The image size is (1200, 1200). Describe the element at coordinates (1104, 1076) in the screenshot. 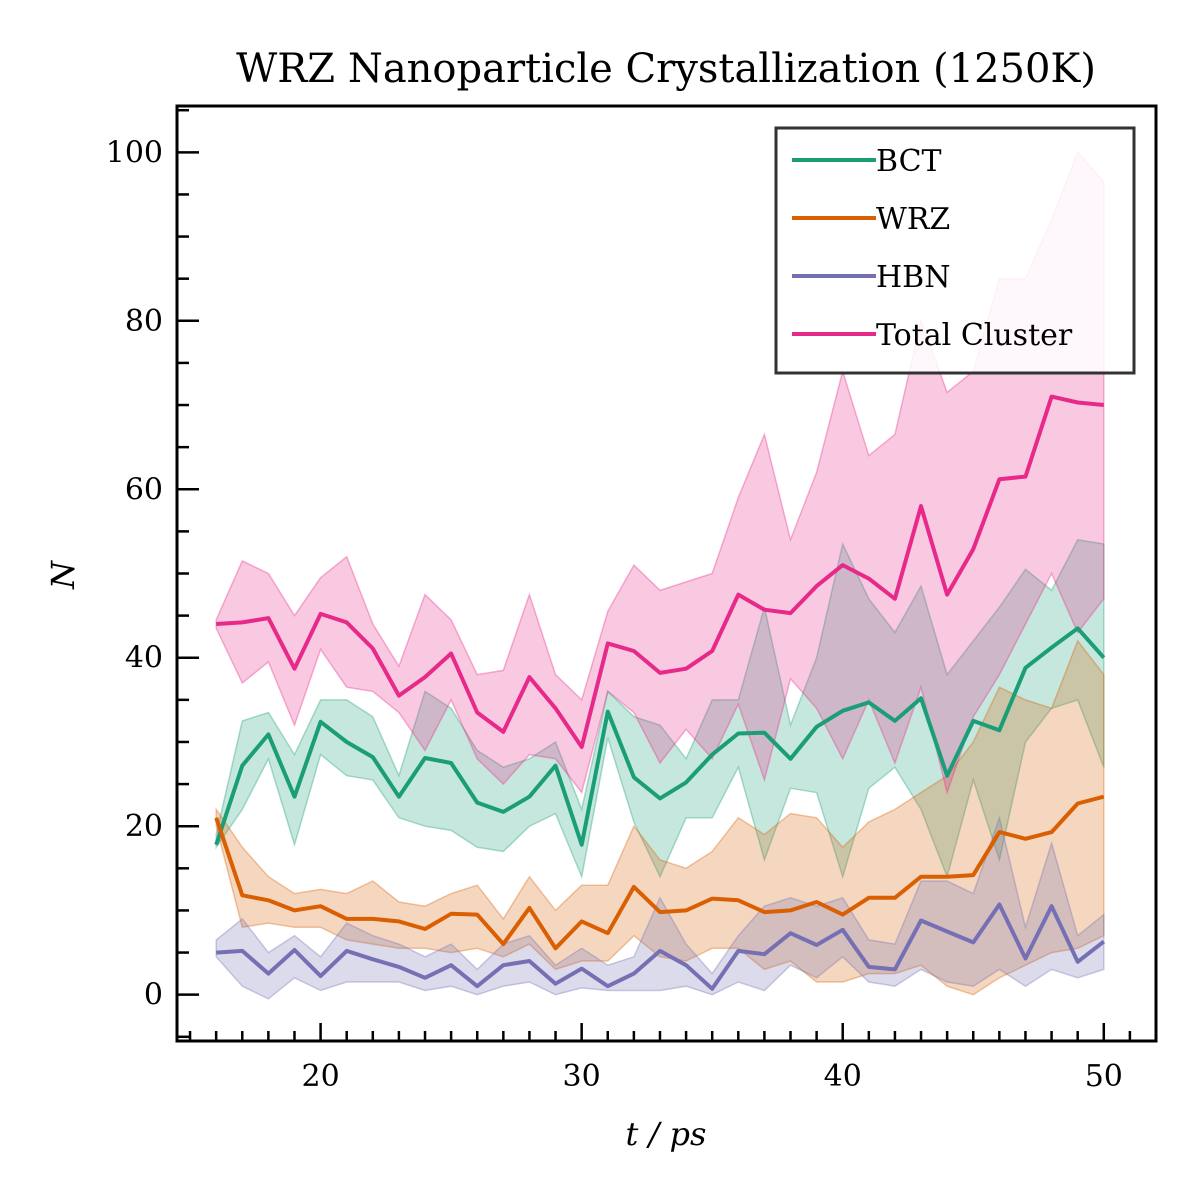

I see `x-tick-label: 50` at that location.